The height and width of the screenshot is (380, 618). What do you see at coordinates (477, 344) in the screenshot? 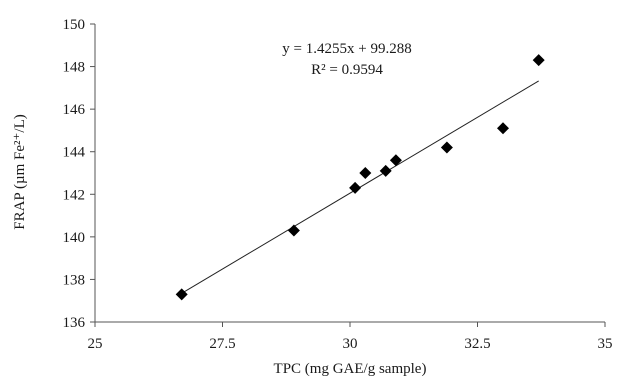
I see `x-tick-label: 32.5` at bounding box center [477, 344].